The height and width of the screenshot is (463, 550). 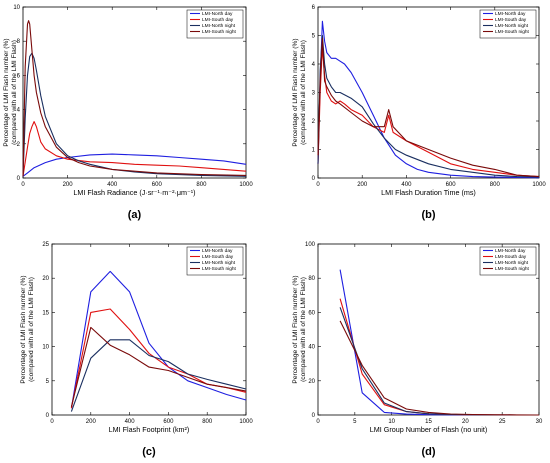 I want to click on panel-label: (d), so click(x=428, y=452).